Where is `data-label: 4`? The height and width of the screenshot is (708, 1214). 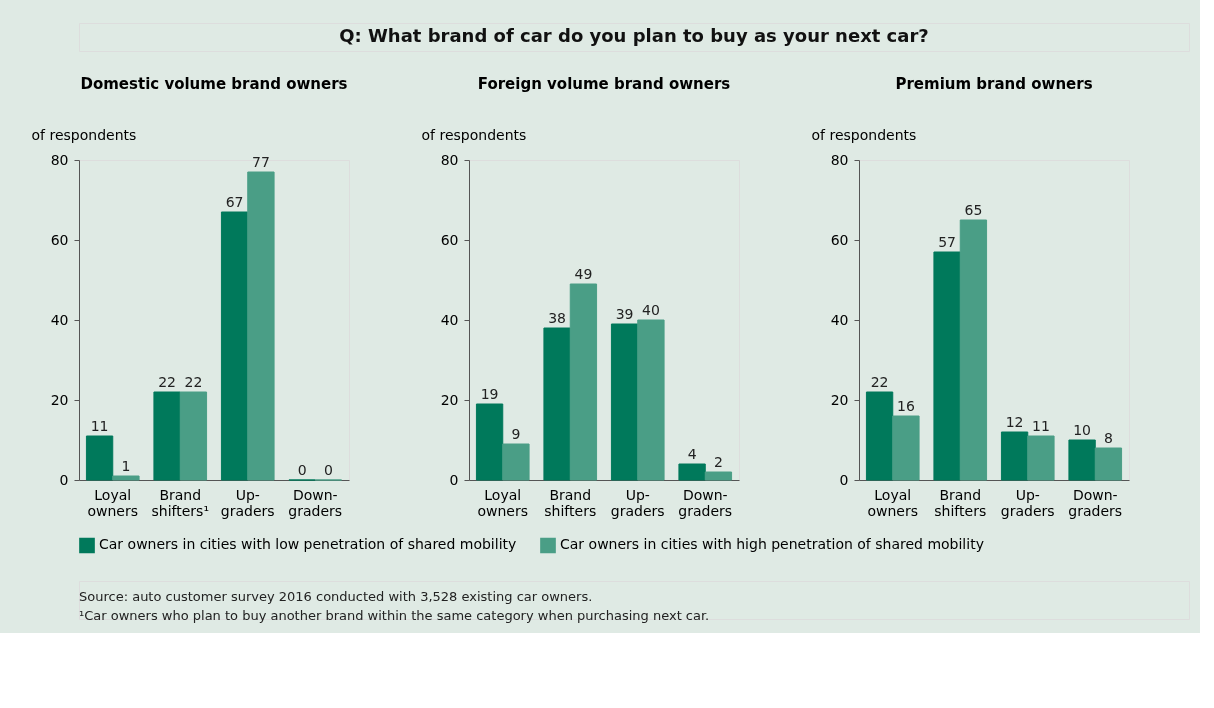 data-label: 4 is located at coordinates (692, 454).